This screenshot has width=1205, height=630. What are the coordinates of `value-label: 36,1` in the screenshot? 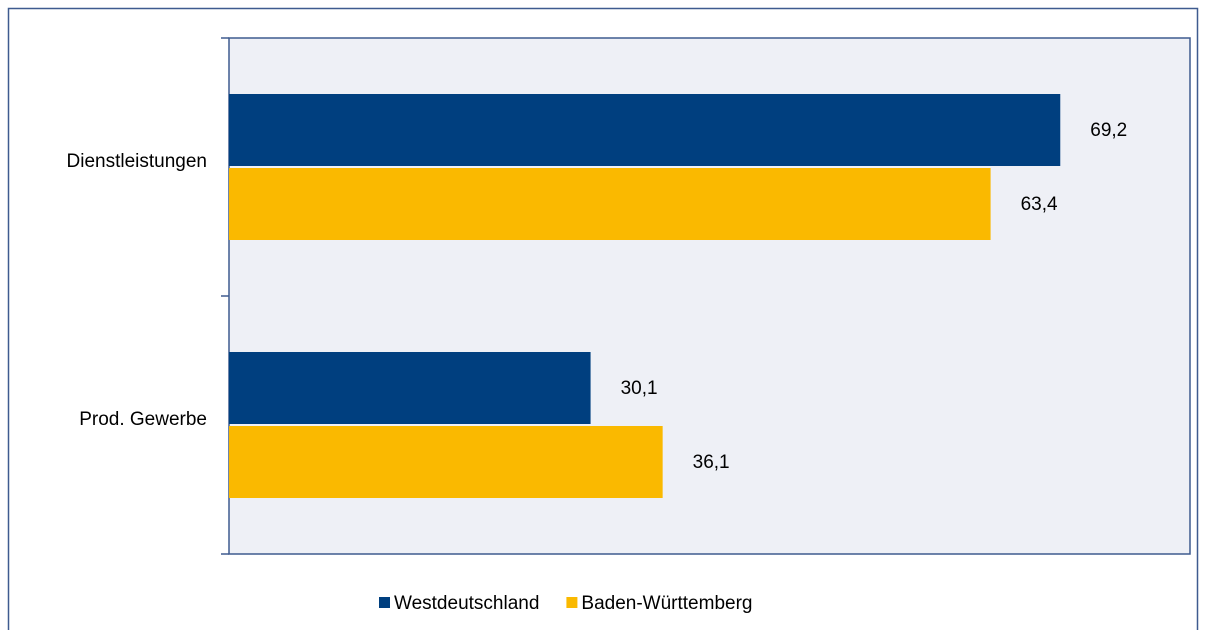 It's located at (711, 462).